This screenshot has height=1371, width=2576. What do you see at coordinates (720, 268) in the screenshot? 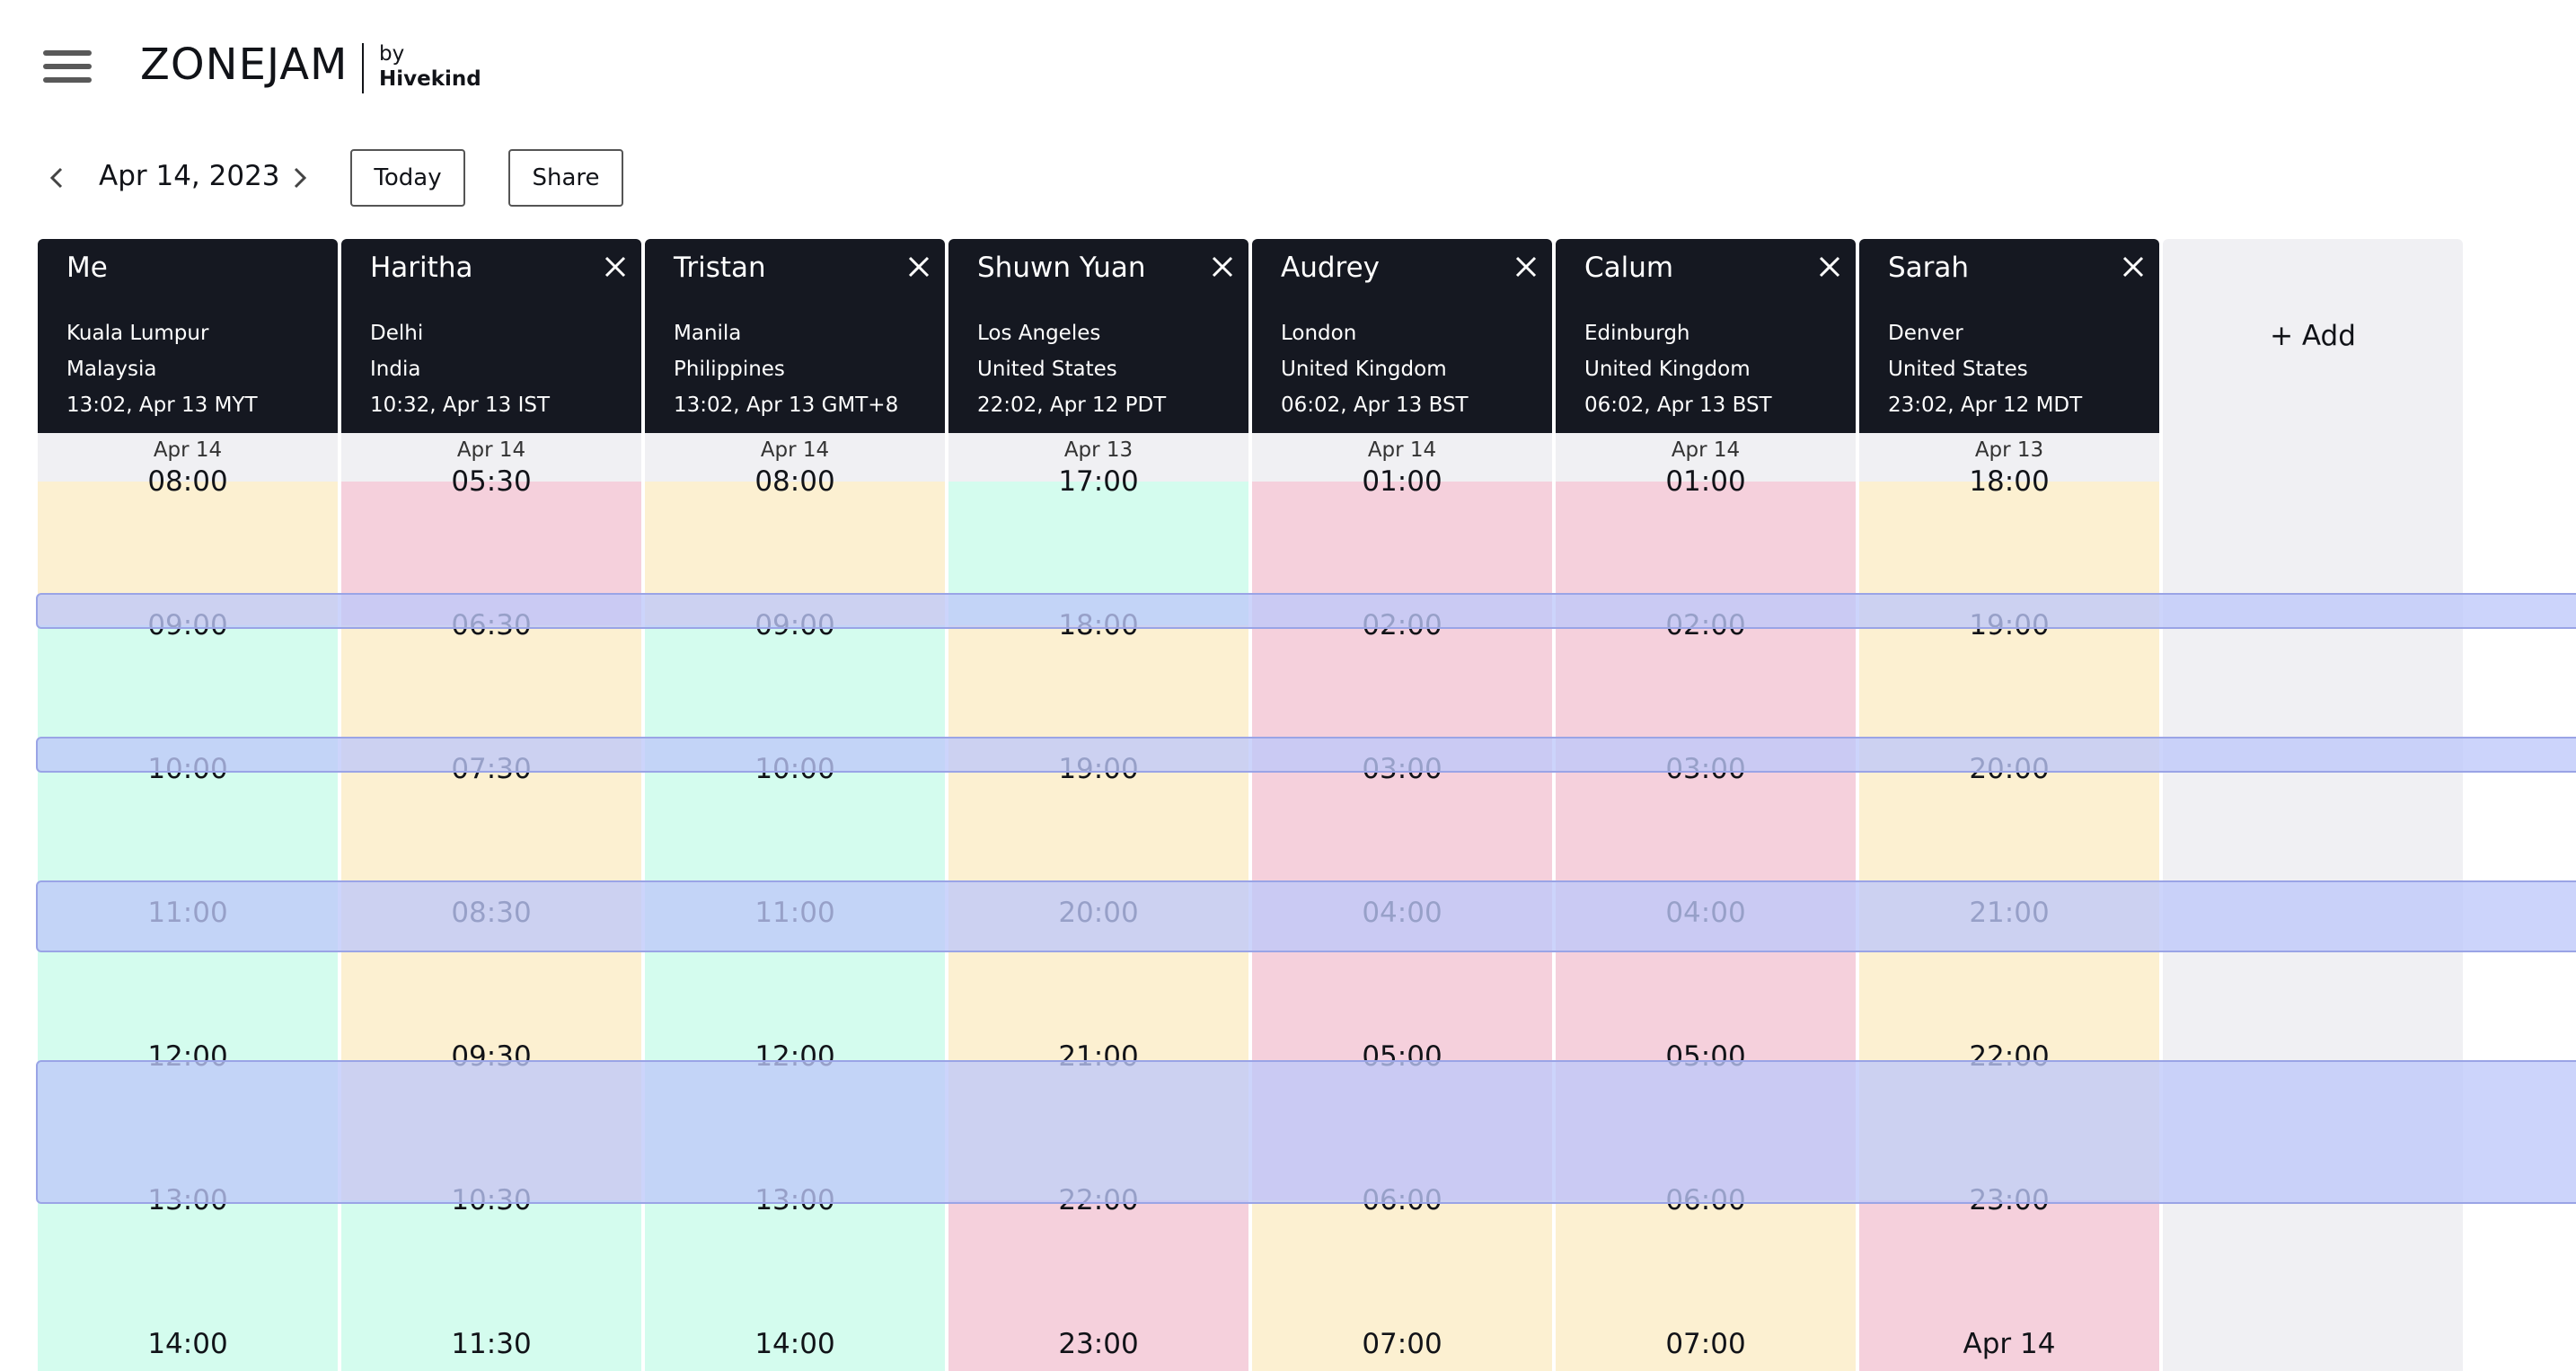
I see `person-name: Tristan` at bounding box center [720, 268].